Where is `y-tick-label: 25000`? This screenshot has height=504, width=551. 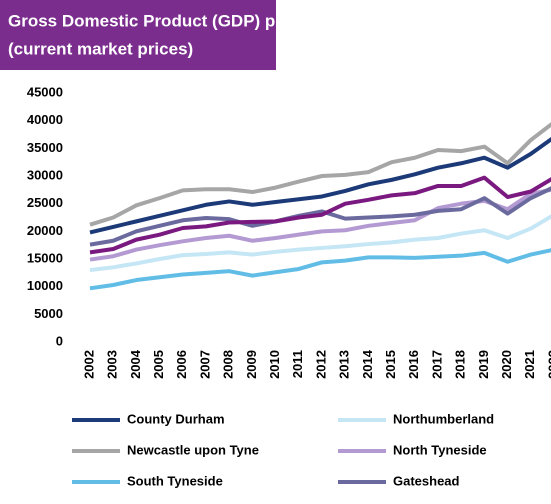 y-tick-label: 25000 is located at coordinates (45, 202).